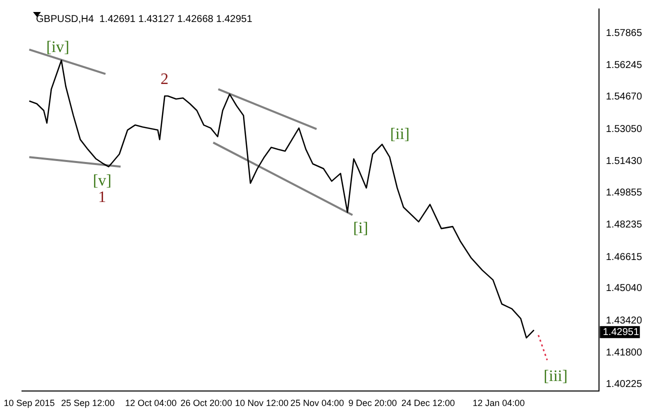 The width and height of the screenshot is (647, 414). What do you see at coordinates (624, 97) in the screenshot?
I see `y-tick-label: 1.54670` at bounding box center [624, 97].